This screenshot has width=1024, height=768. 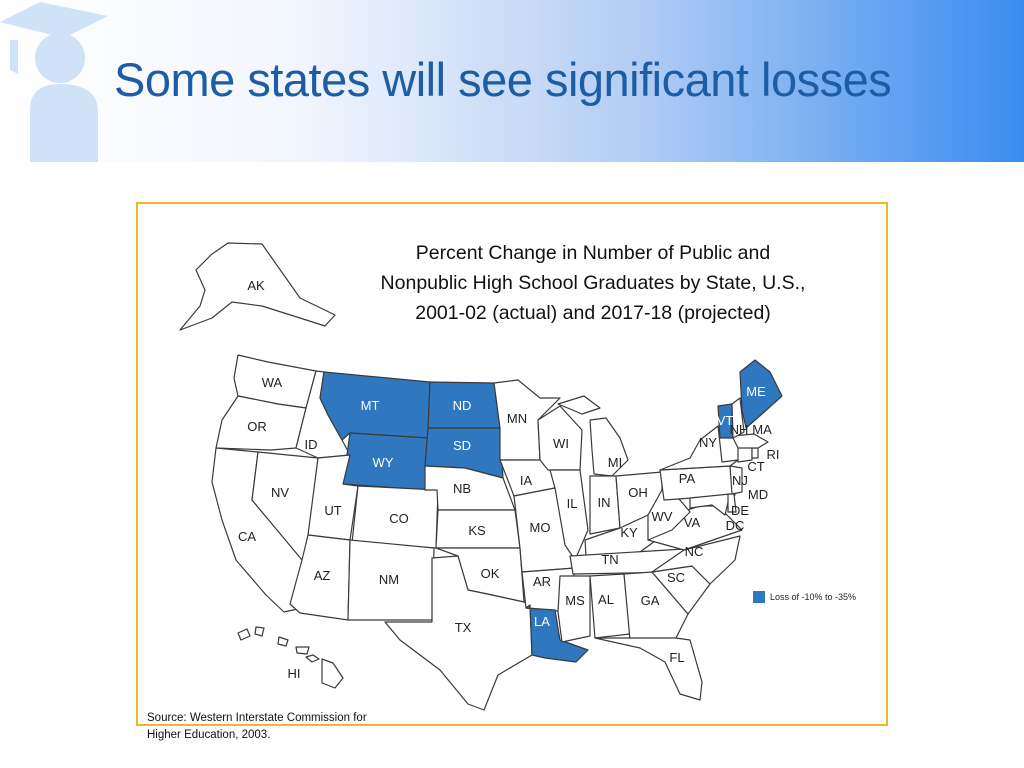 I want to click on state-la, so click(x=557, y=633).